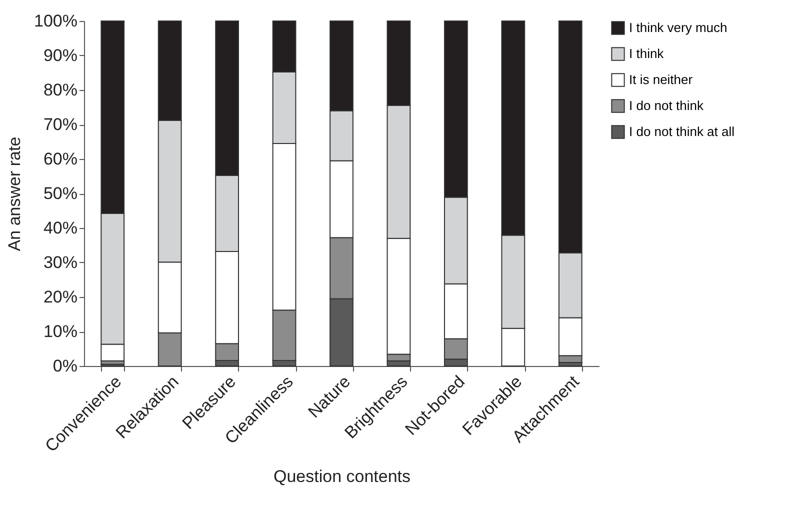 The height and width of the screenshot is (507, 790). Describe the element at coordinates (666, 105) in the screenshot. I see `legend-label: I do not think` at that location.